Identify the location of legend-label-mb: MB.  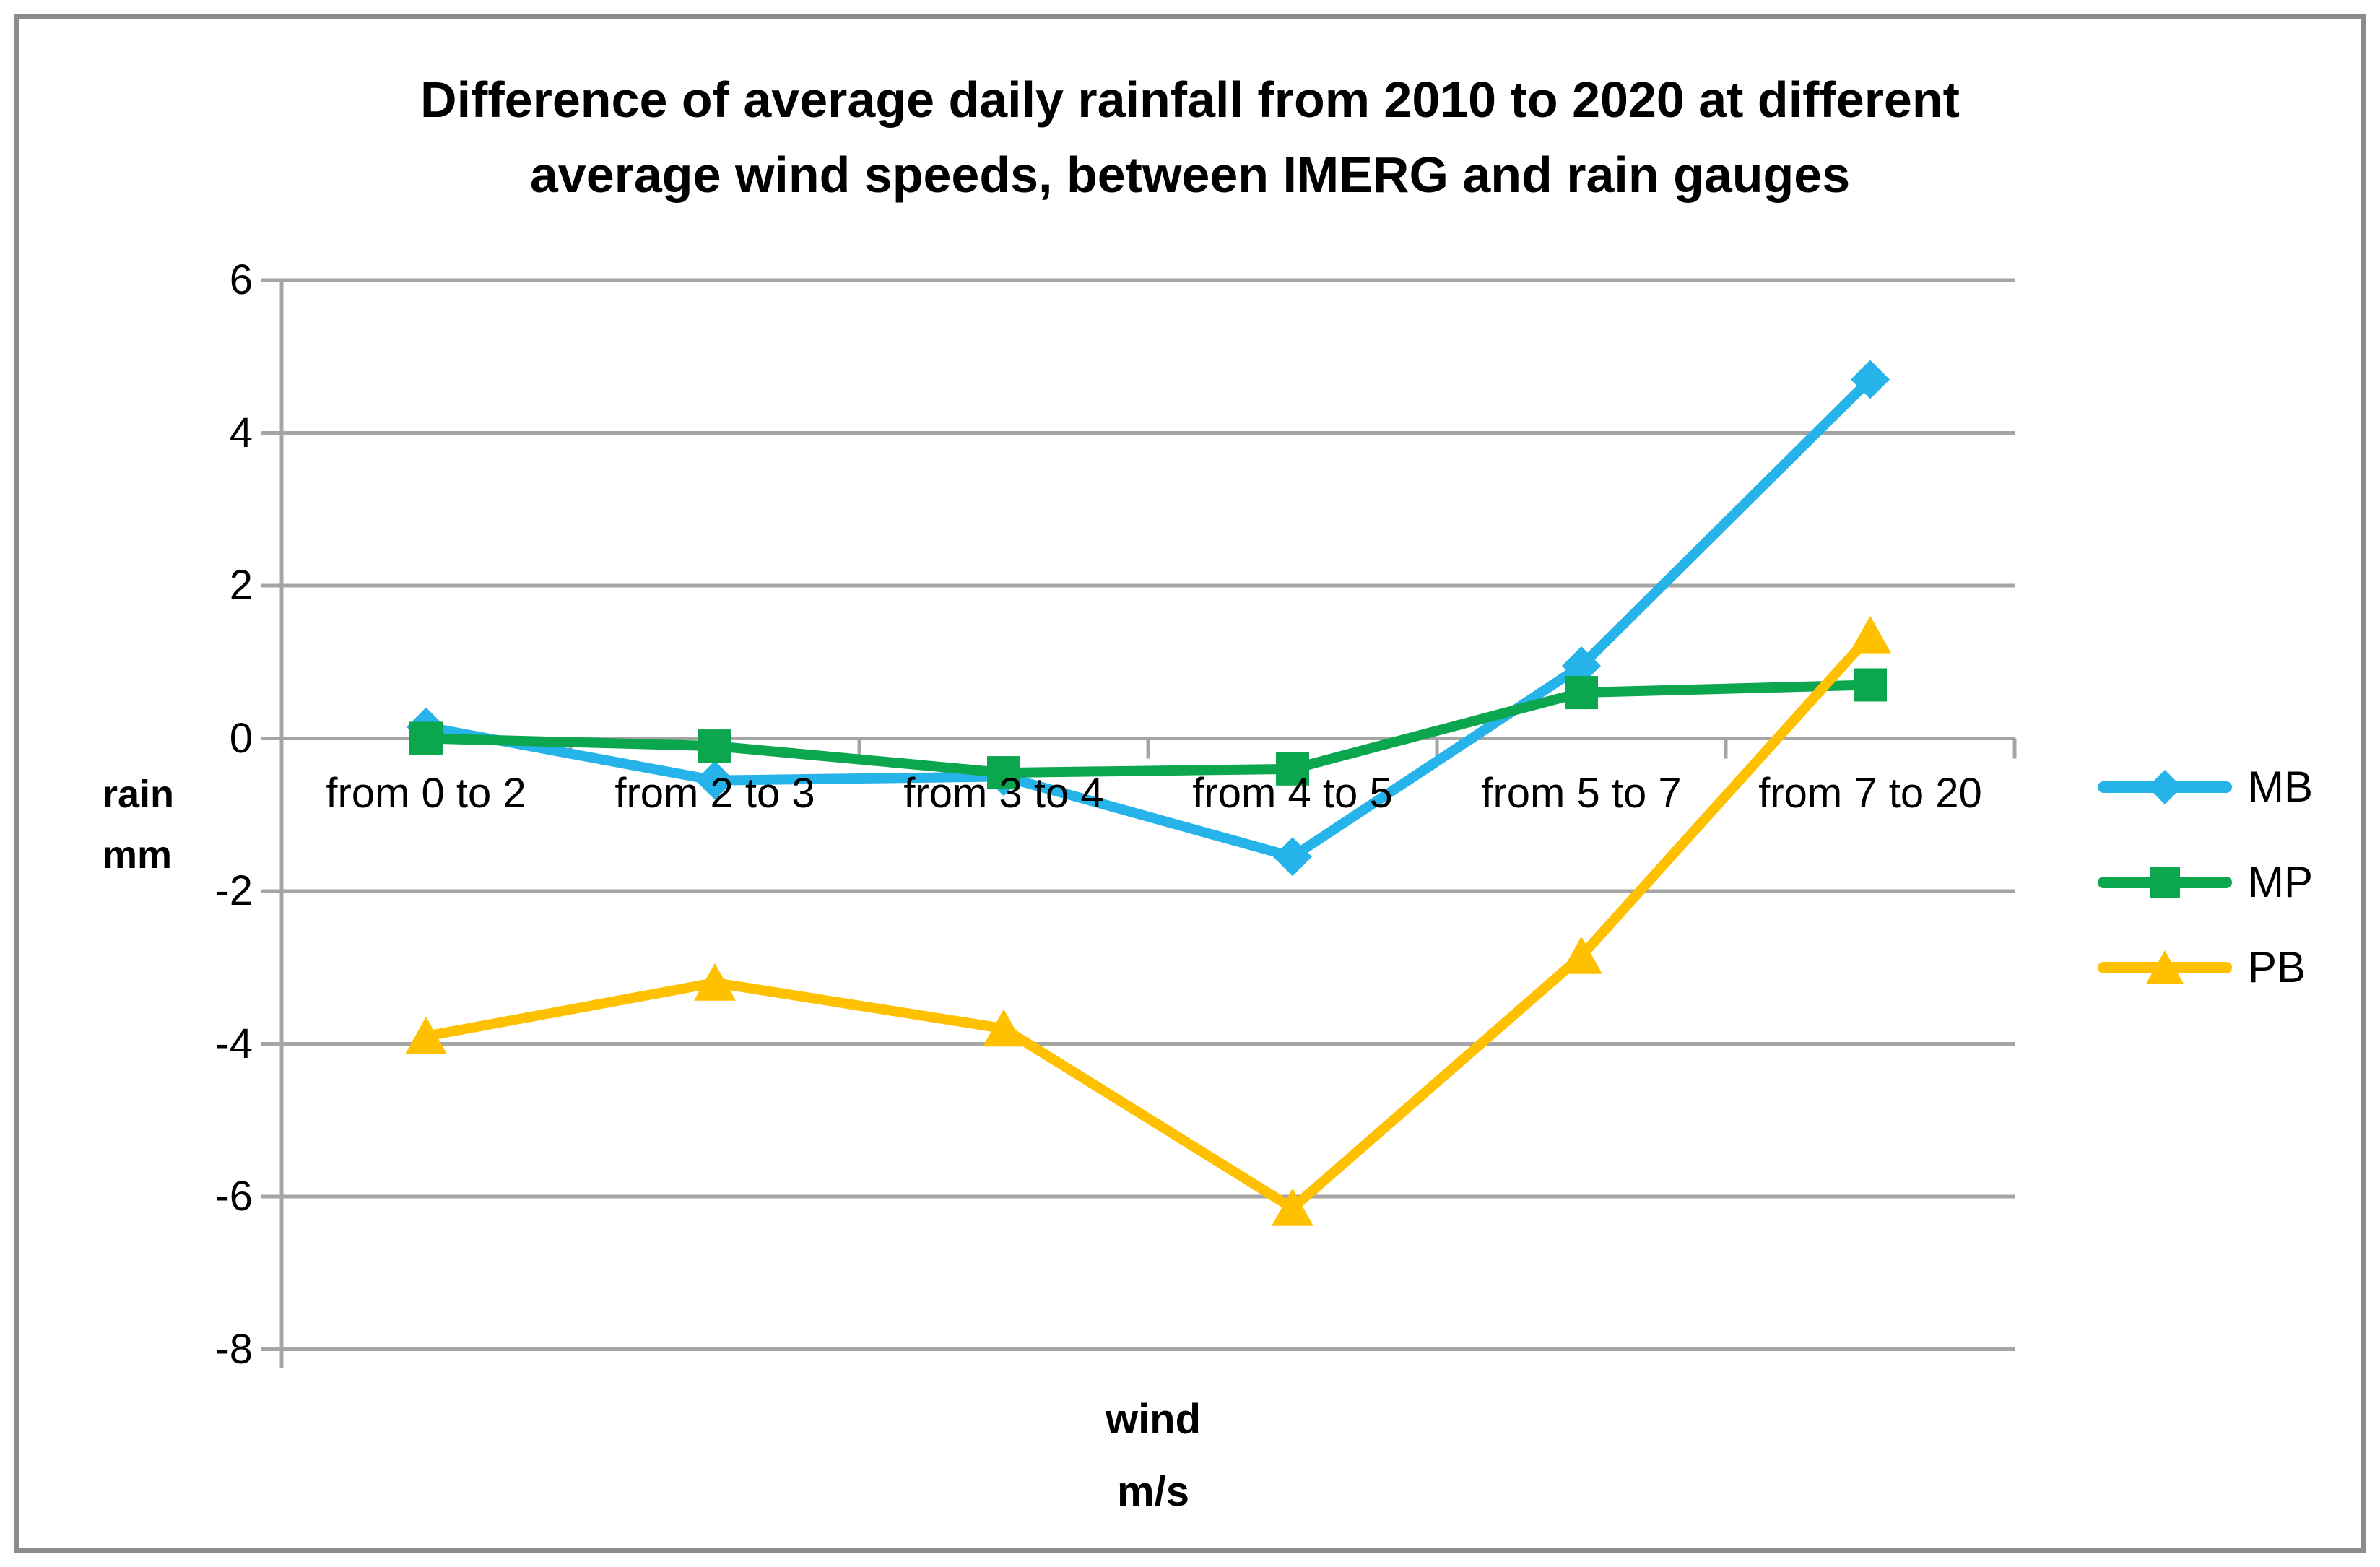
(2280, 787).